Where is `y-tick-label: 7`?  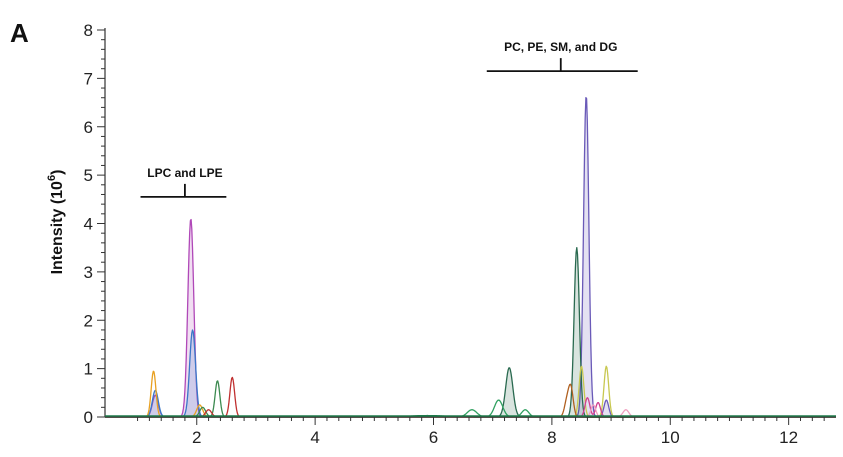
y-tick-label: 7 is located at coordinates (88, 78).